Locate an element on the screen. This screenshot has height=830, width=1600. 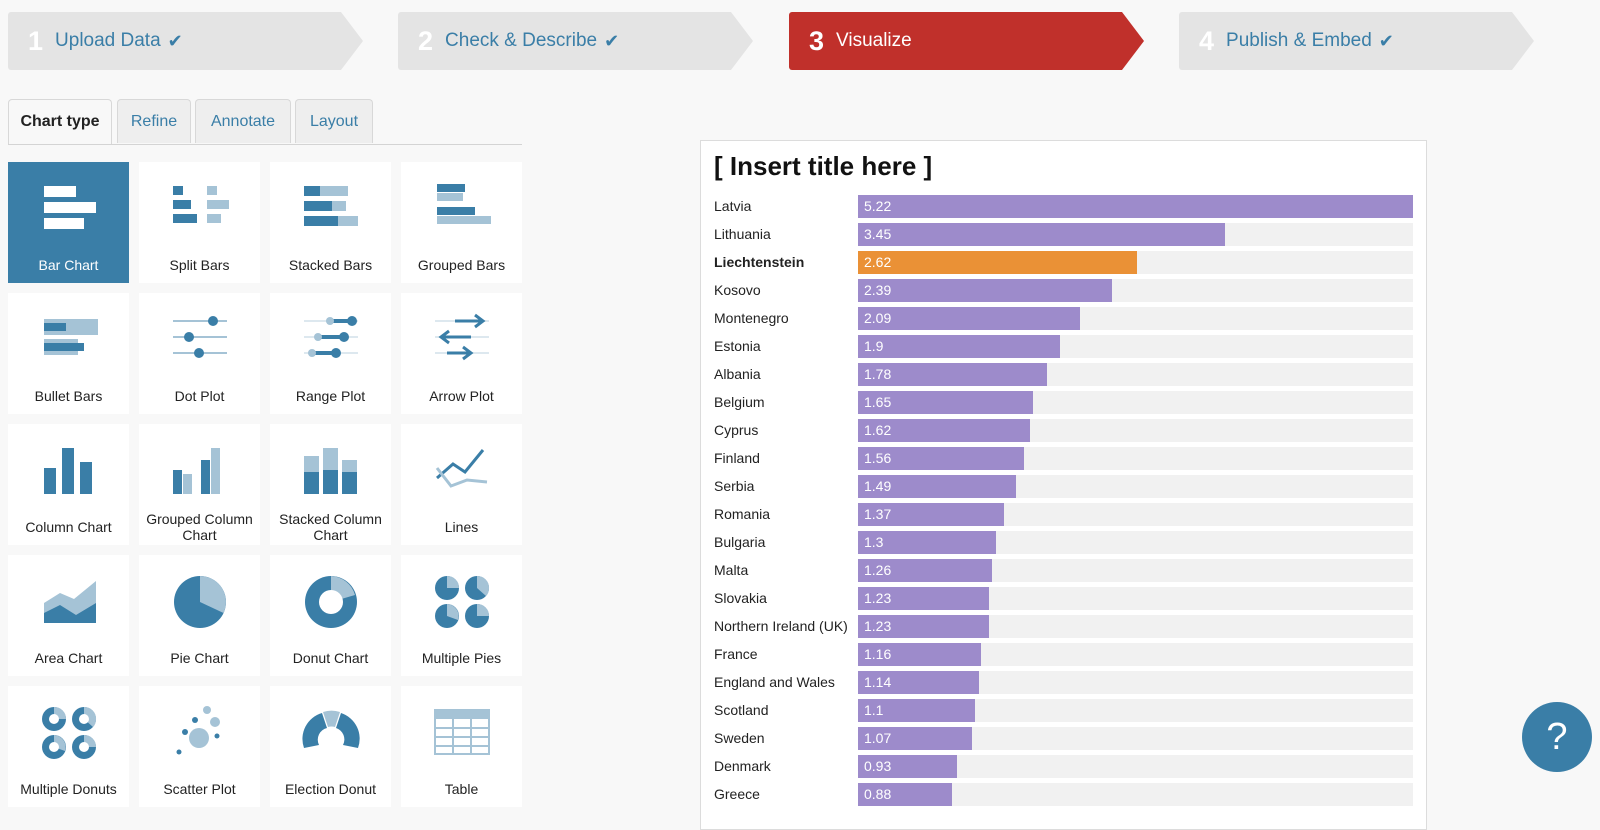
stacked-column-chart-icon is located at coordinates (330, 471).